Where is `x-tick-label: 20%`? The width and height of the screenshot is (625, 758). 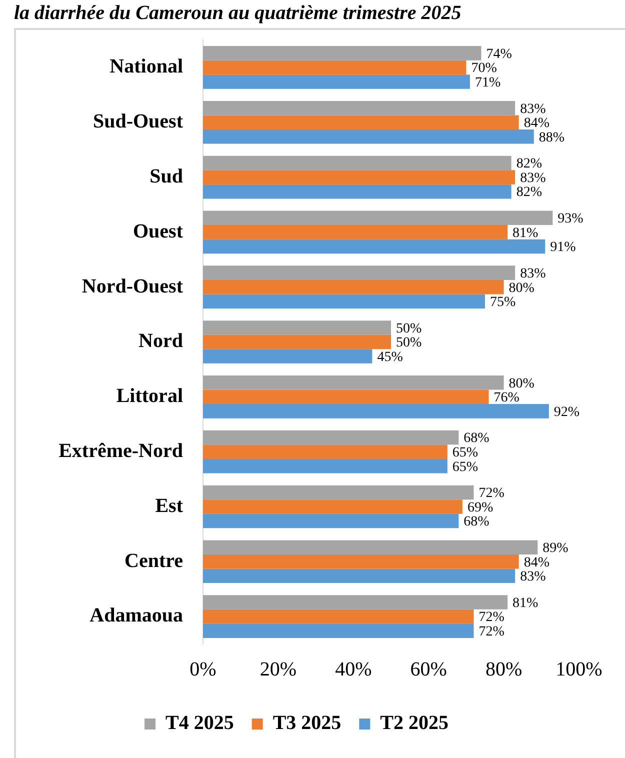 x-tick-label: 20% is located at coordinates (278, 669).